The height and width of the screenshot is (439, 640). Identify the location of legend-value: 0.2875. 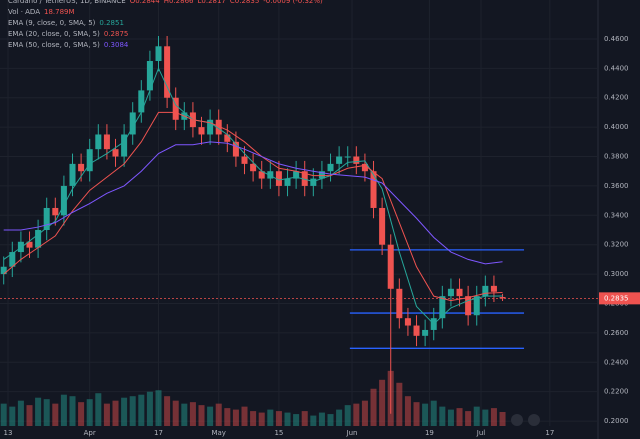
(116, 34).